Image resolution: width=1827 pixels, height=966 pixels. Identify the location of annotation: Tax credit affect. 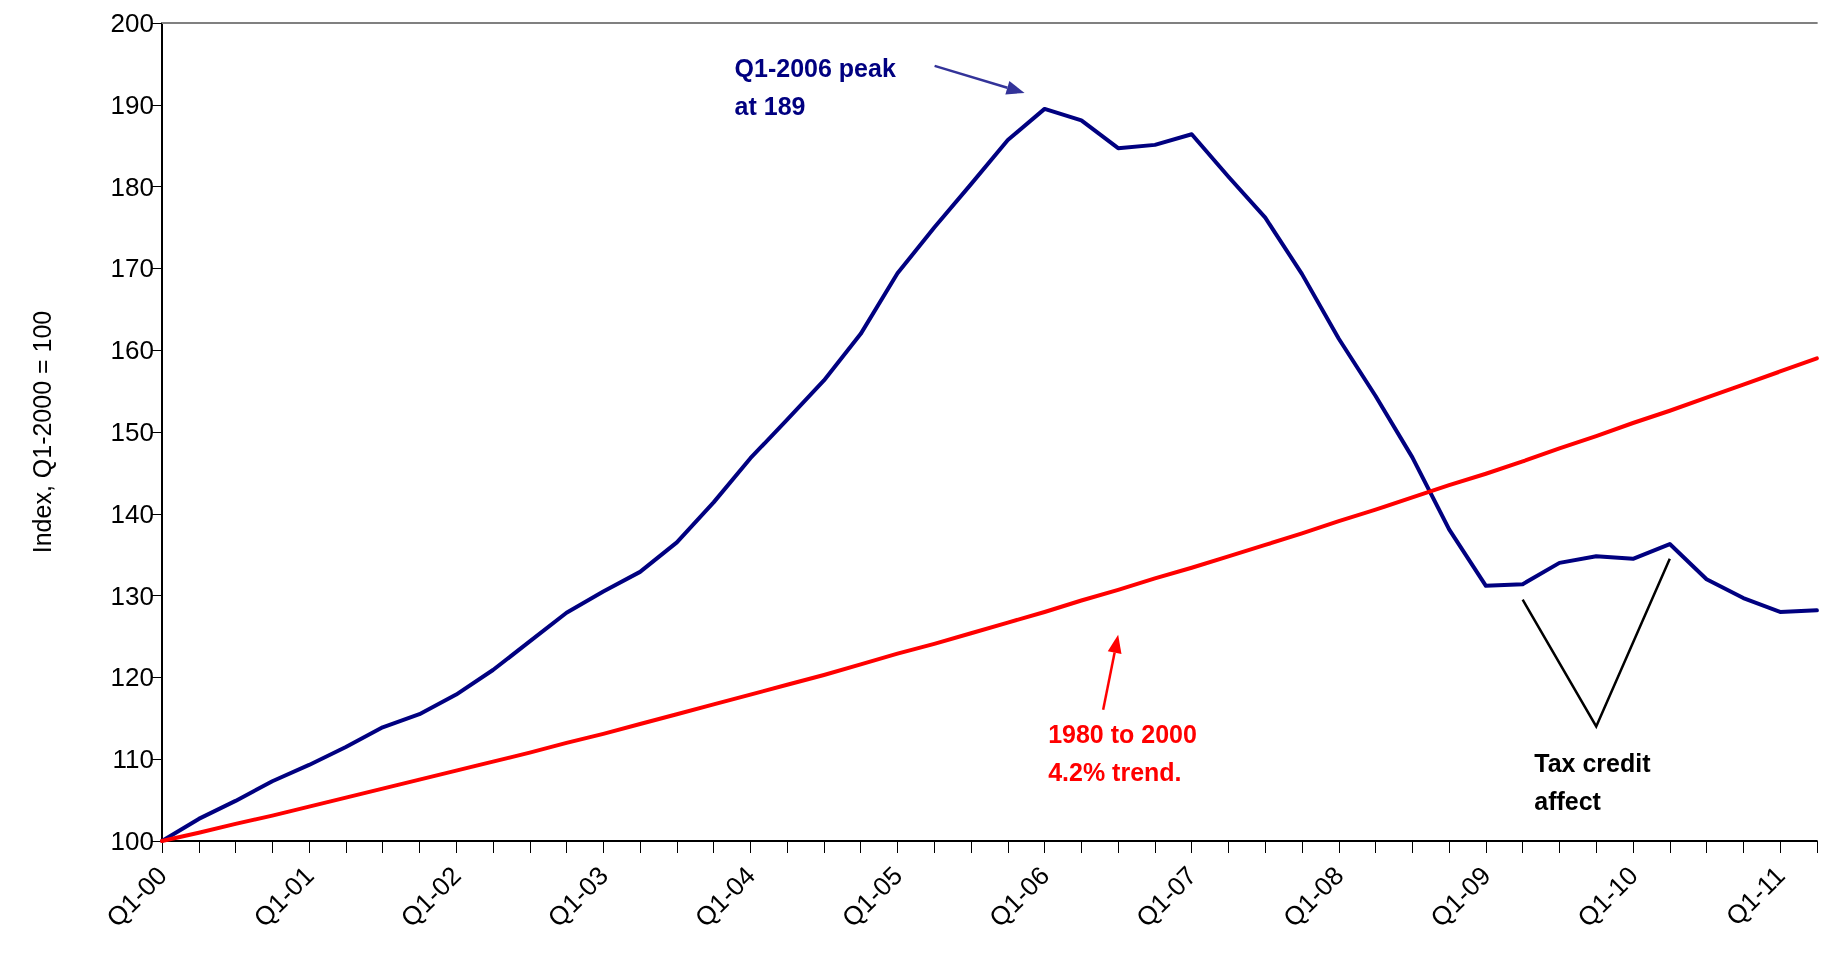
(1593, 782).